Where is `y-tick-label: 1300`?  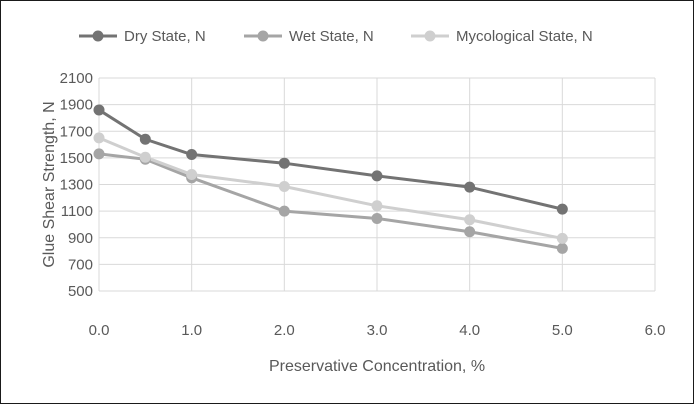
y-tick-label: 1300 is located at coordinates (76, 185).